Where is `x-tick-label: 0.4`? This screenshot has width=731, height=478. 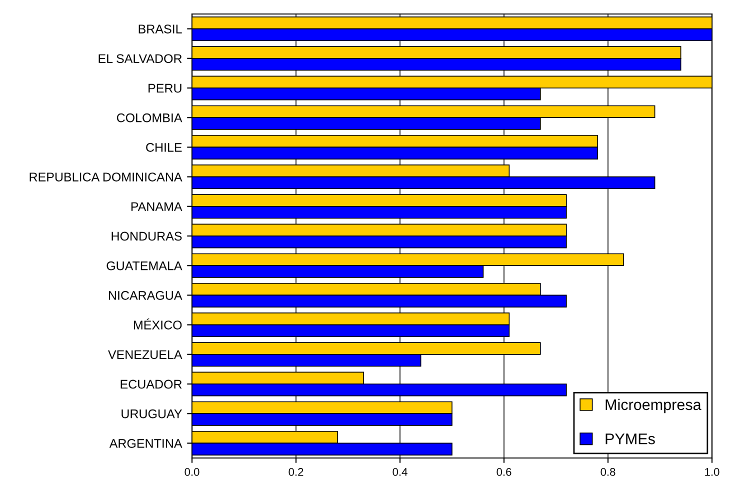
x-tick-label: 0.4 is located at coordinates (400, 472).